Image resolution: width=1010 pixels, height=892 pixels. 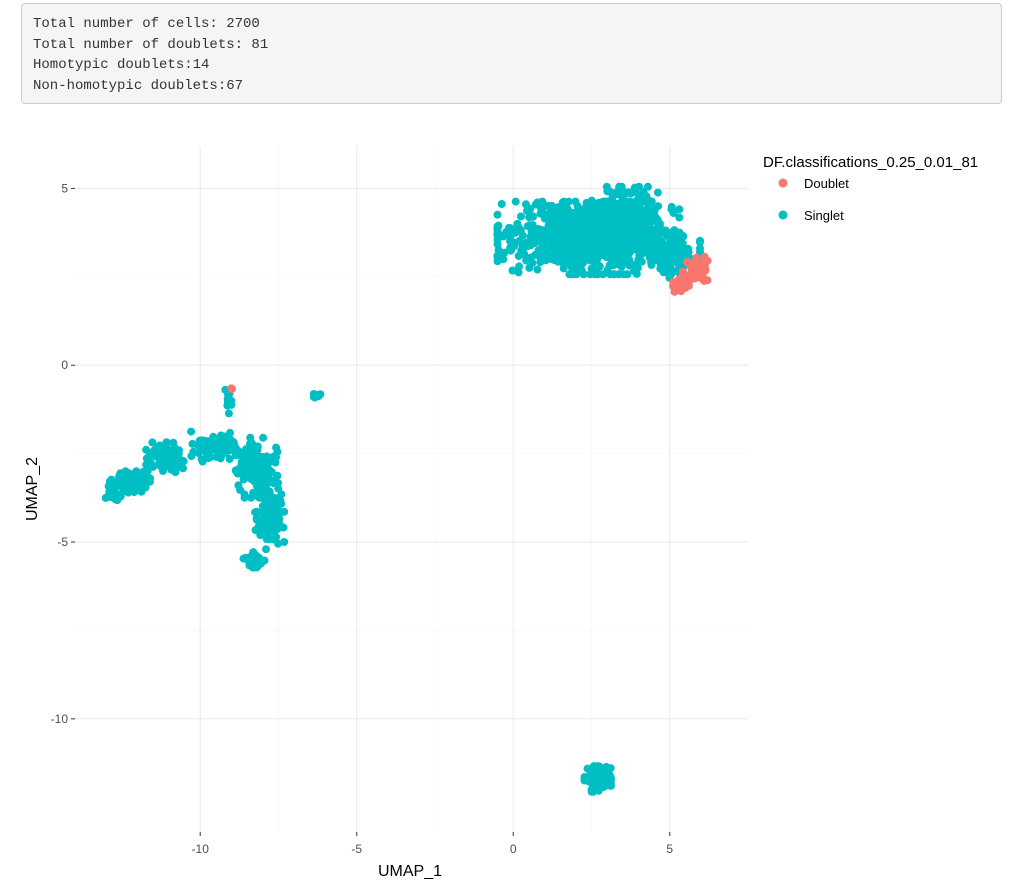 What do you see at coordinates (870, 162) in the screenshot?
I see `legend-title: DF.classifications_0.25_0.01_81` at bounding box center [870, 162].